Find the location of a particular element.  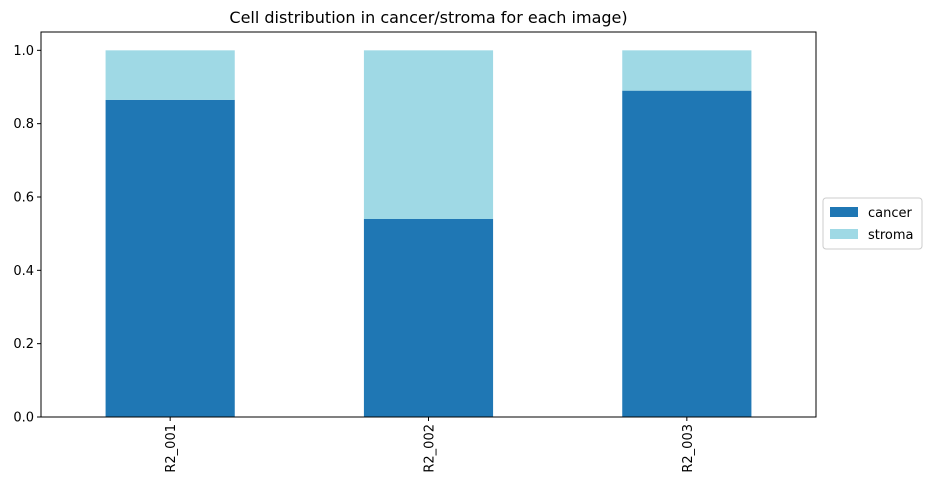

legend-label-stroma: stroma is located at coordinates (891, 235).